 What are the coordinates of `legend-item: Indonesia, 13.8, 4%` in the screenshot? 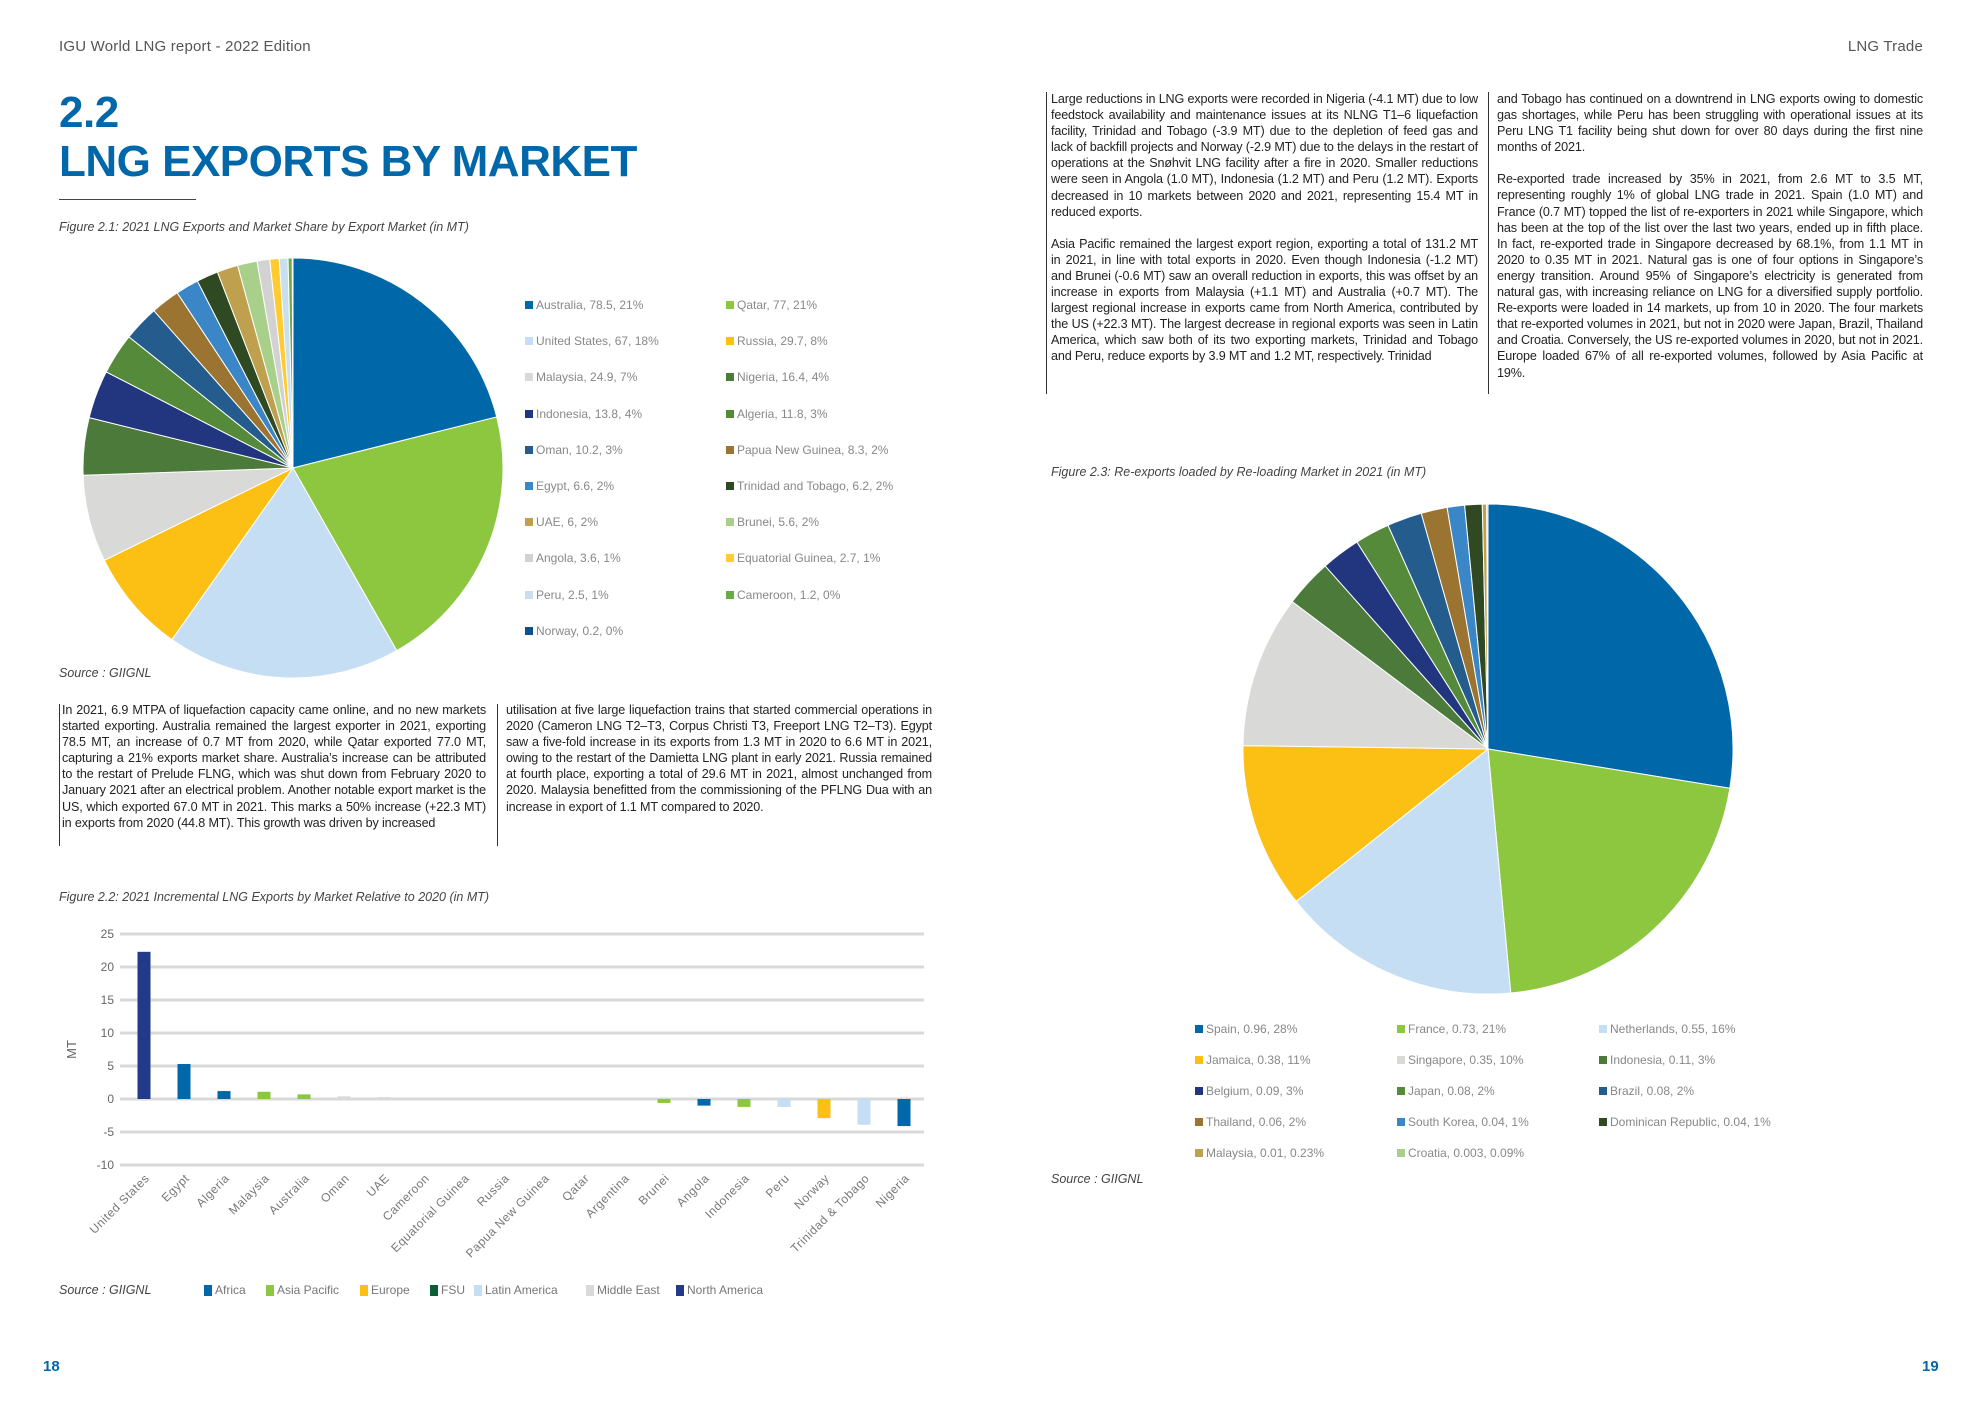 It's located at (583, 414).